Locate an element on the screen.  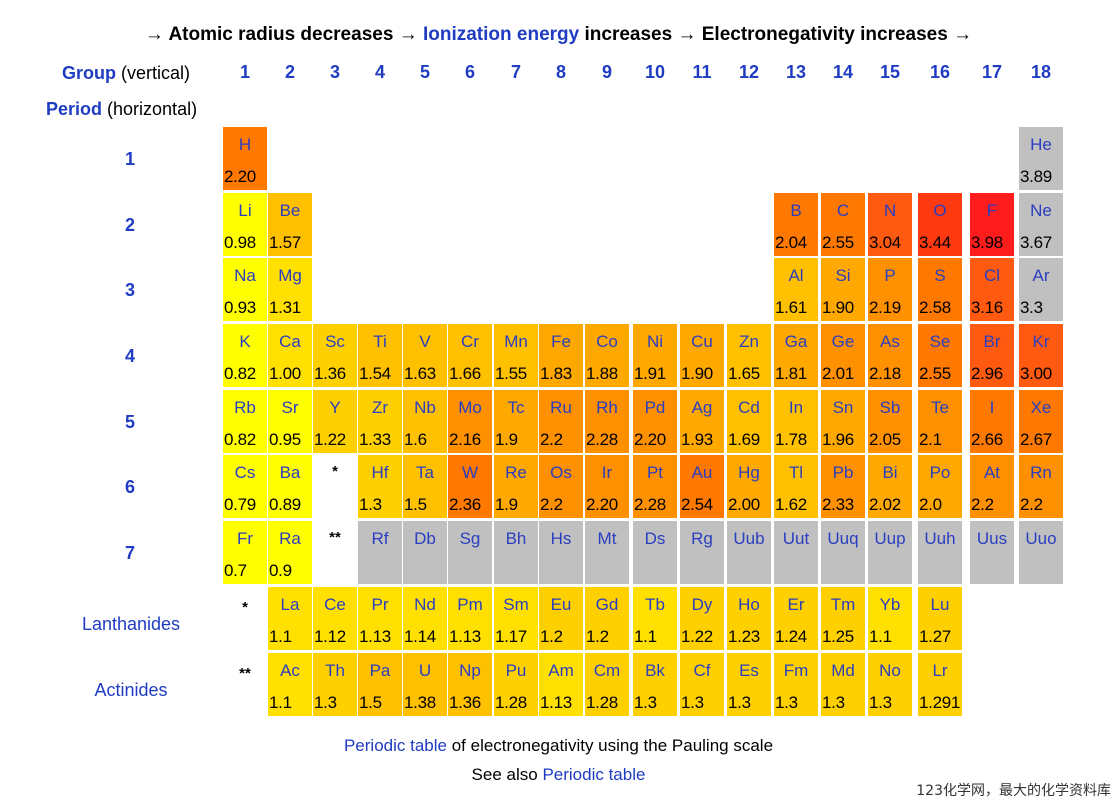
element-symbol: Ar is located at coordinates (1041, 275).